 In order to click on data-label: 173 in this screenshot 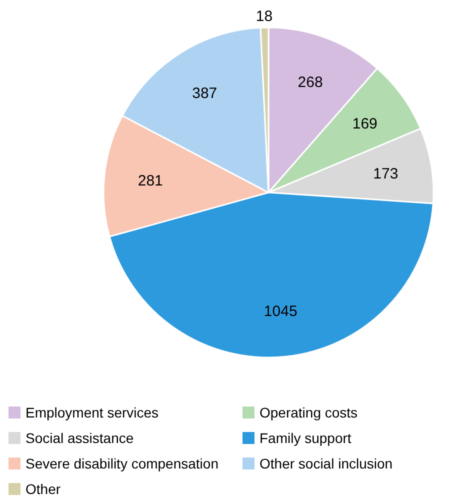, I will do `click(385, 173)`.